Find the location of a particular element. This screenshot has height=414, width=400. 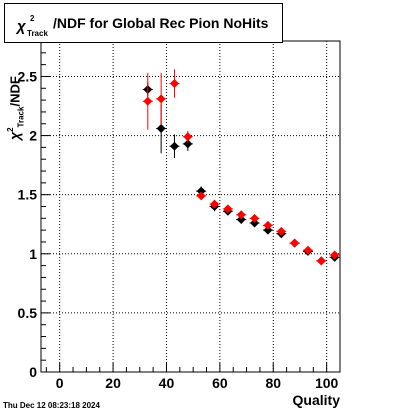

y-tick-label: 2.5 is located at coordinates (28, 76).